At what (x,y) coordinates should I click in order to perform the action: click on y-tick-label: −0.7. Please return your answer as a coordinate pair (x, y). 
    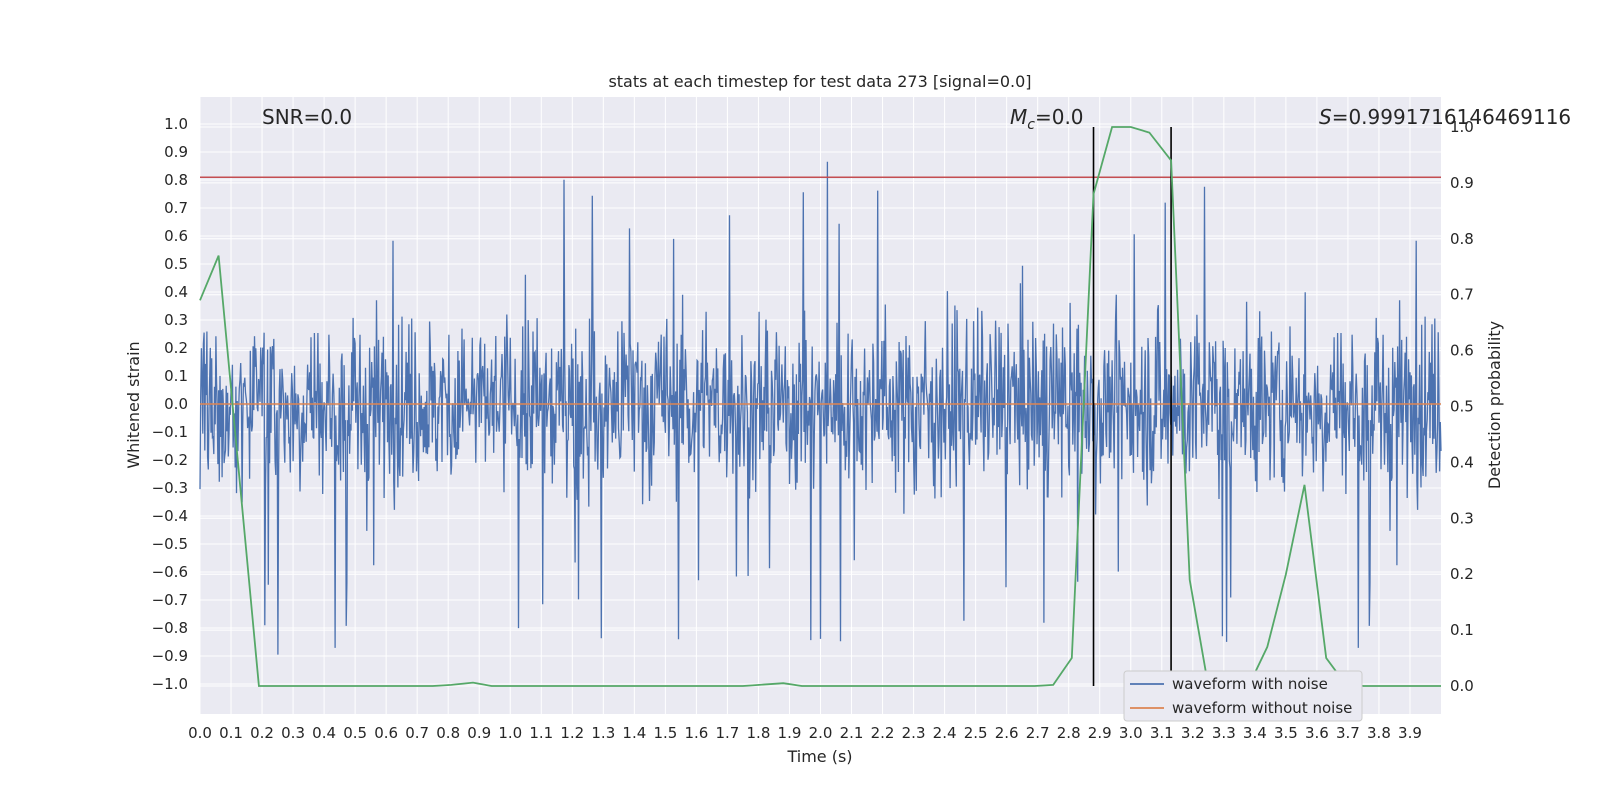
    Looking at the image, I should click on (170, 600).